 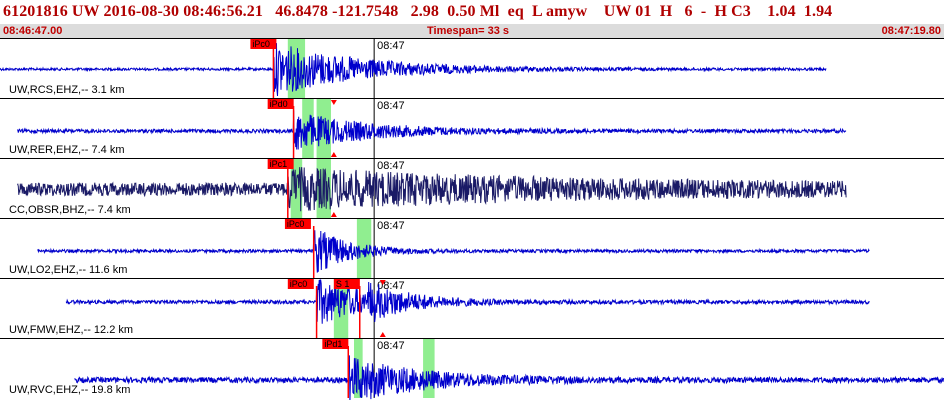 What do you see at coordinates (71, 330) in the screenshot?
I see `station-label: UW,FMW,EHZ,-- 12.2 km` at bounding box center [71, 330].